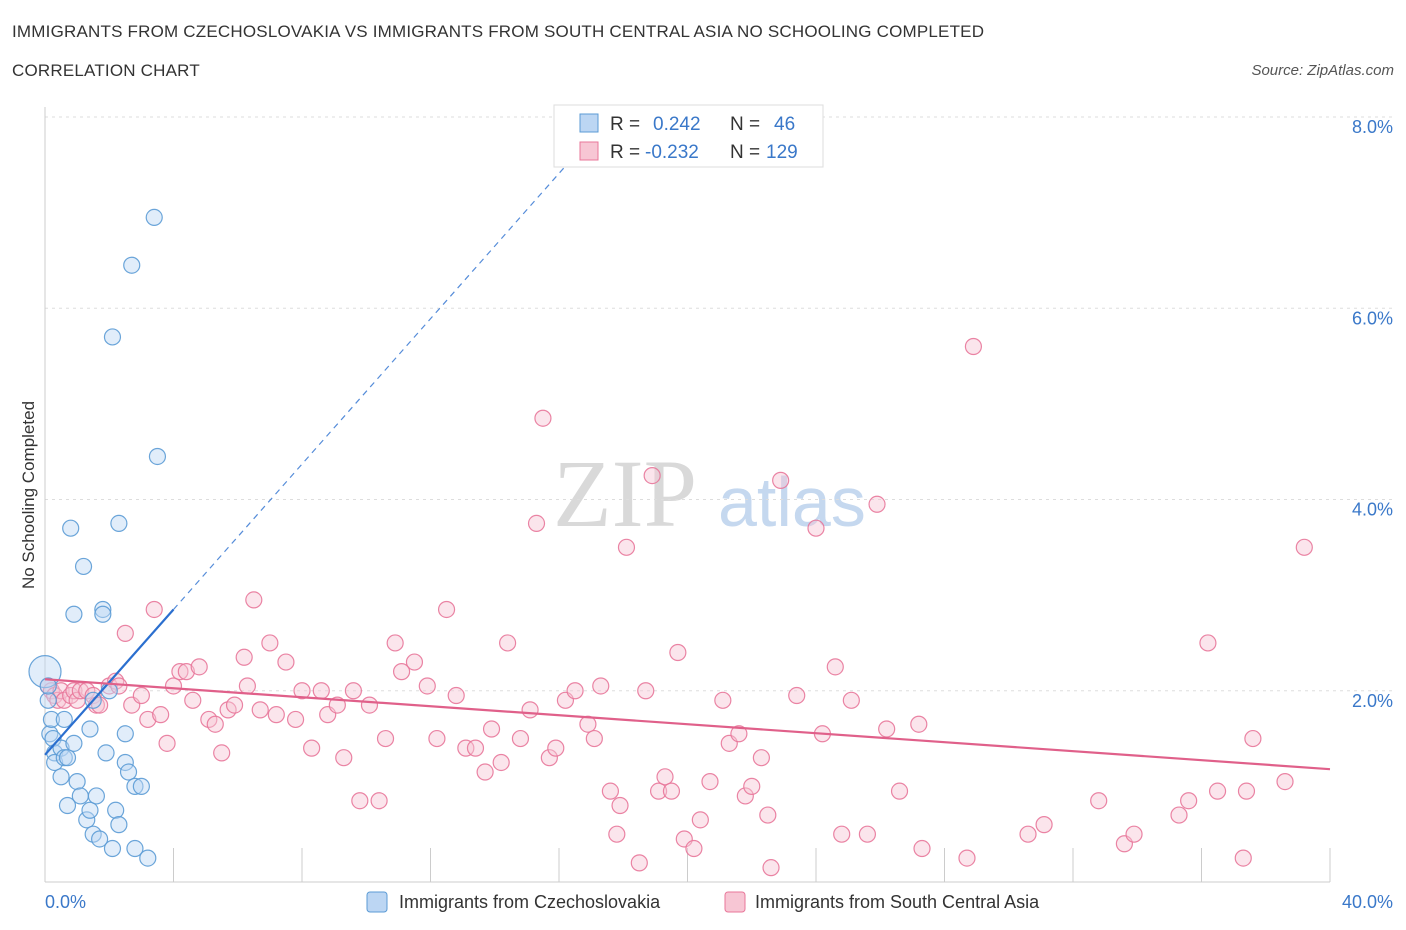 This screenshot has width=1406, height=930. Describe the element at coordinates (677, 124) in the screenshot. I see `legend-r-value-1: 0.242` at that location.